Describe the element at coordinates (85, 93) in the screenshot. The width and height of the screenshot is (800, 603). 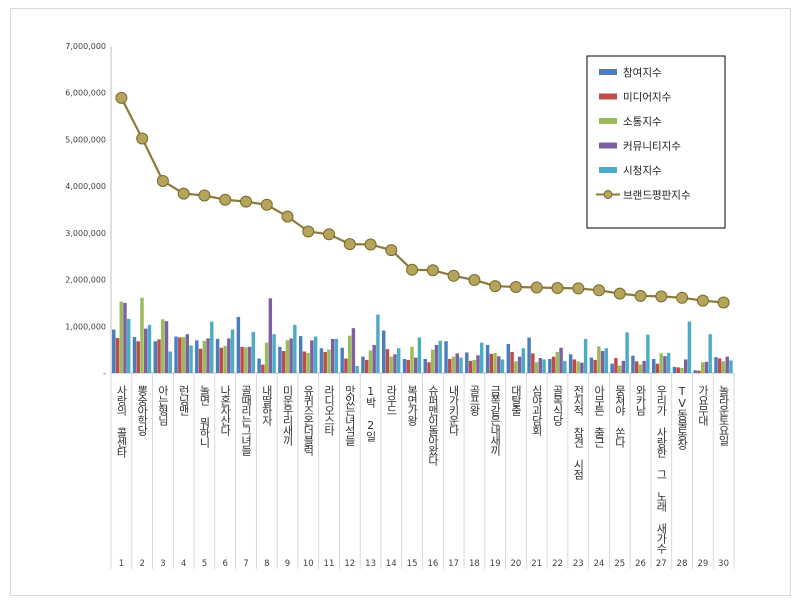
I see `y-tick-label: 6,000,000` at that location.